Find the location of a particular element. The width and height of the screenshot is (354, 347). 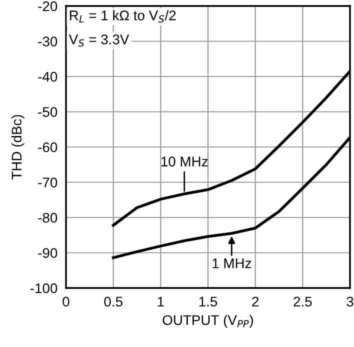

y-tick-label: -80 is located at coordinates (48, 217).